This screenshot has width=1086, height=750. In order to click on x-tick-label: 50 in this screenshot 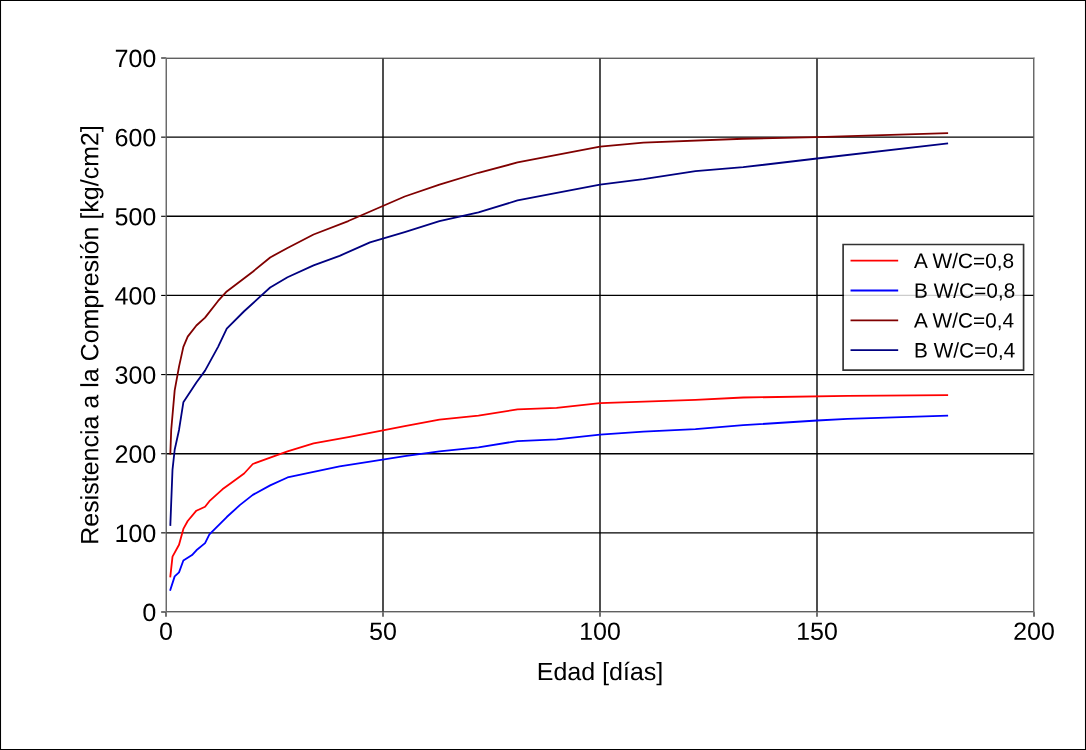, I will do `click(383, 631)`.